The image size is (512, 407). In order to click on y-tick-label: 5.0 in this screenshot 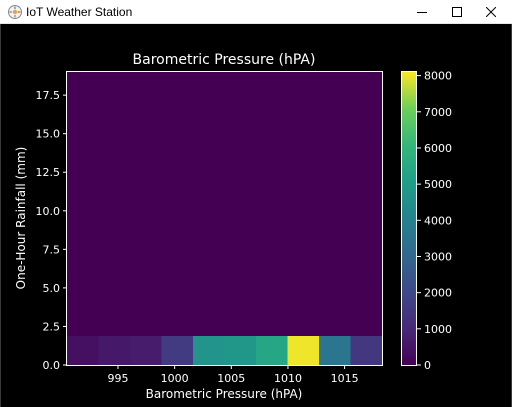, I will do `click(52, 288)`.